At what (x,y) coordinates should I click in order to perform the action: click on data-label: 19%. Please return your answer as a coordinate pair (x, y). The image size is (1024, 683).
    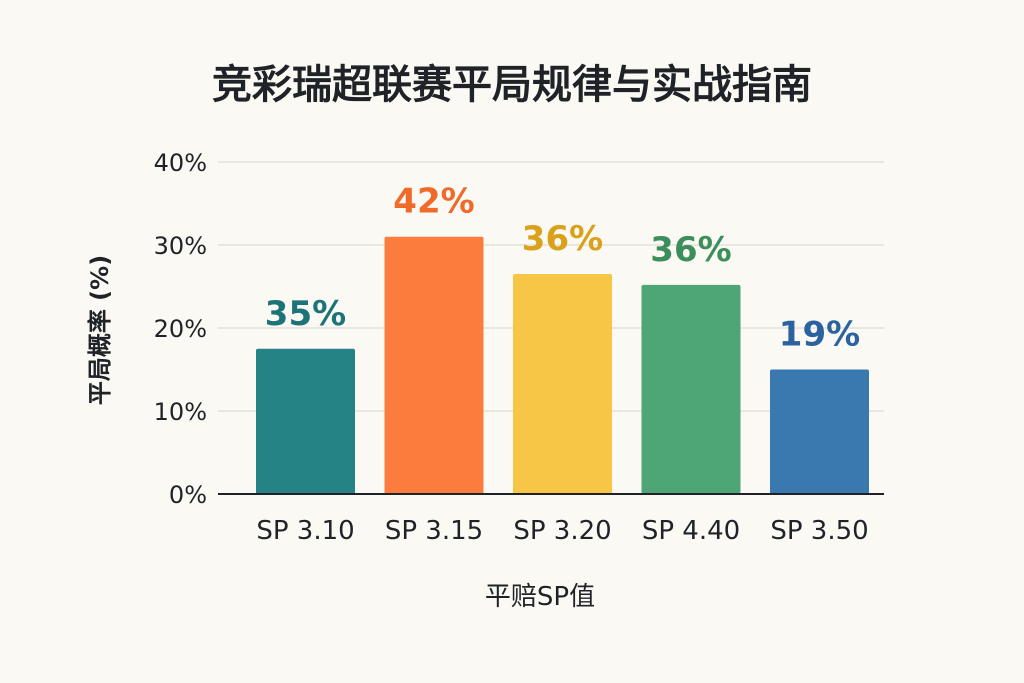
    Looking at the image, I should click on (819, 335).